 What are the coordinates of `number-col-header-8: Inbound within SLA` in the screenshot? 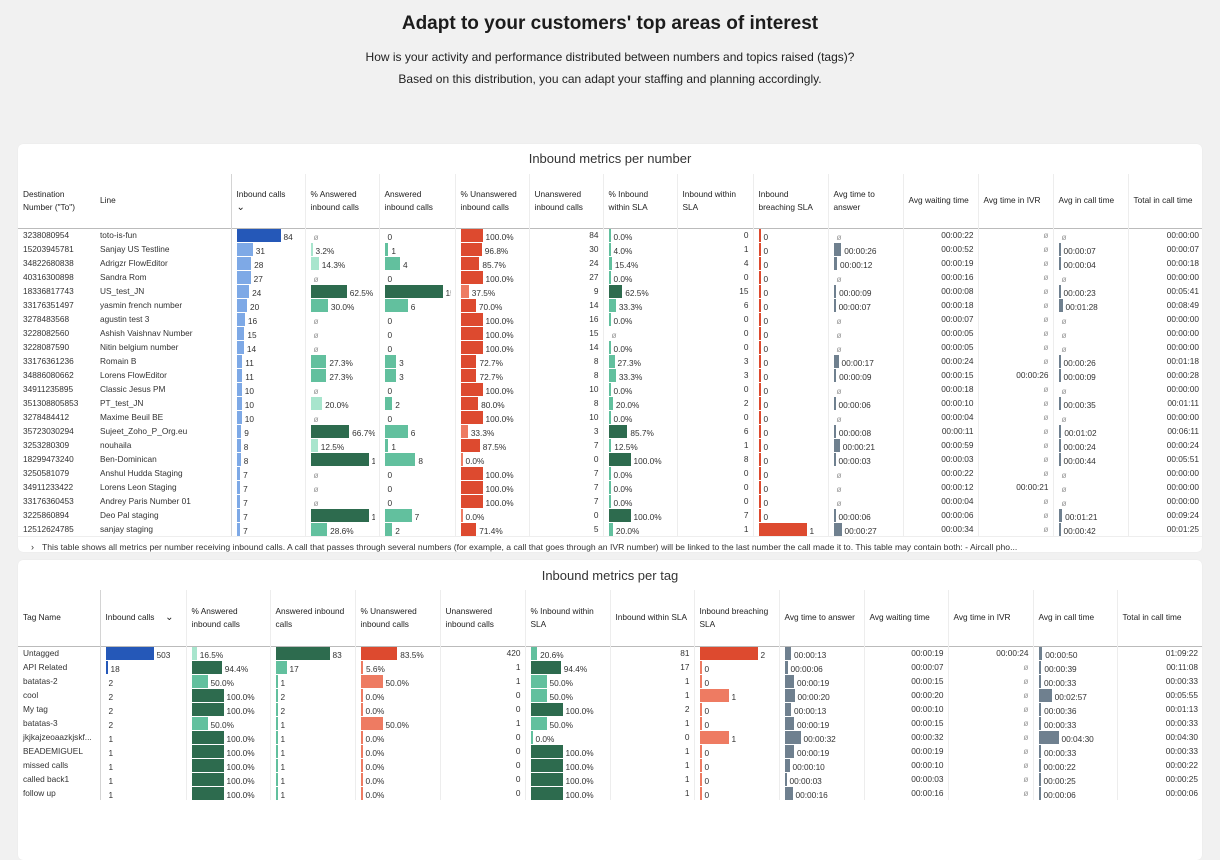 It's located at (714, 201).